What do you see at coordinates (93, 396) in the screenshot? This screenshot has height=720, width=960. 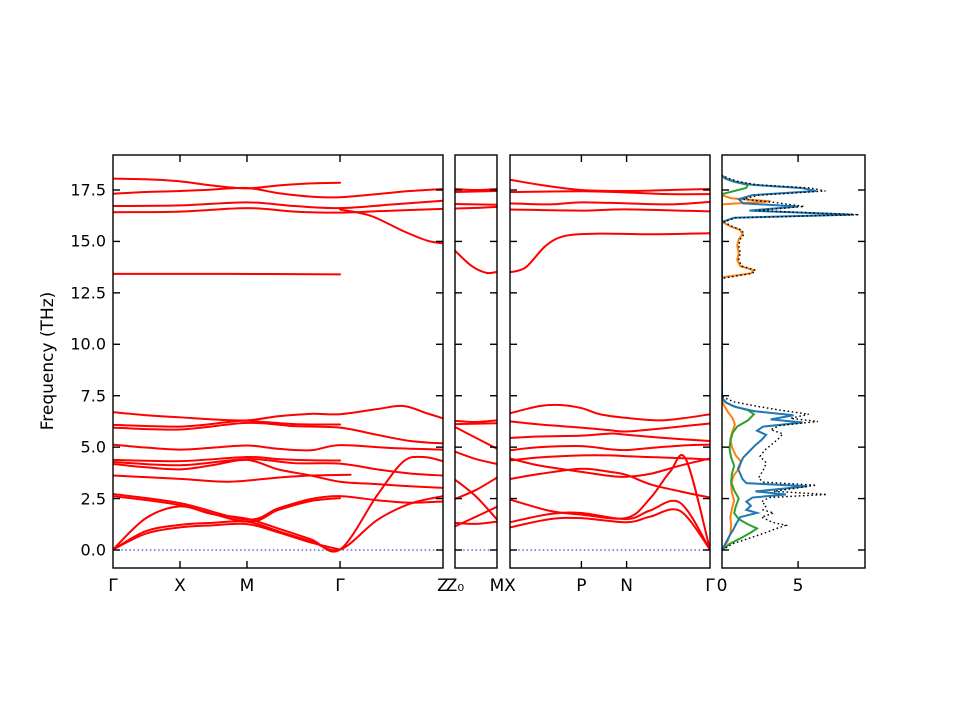 I see `y-tick-label: 7.5` at bounding box center [93, 396].